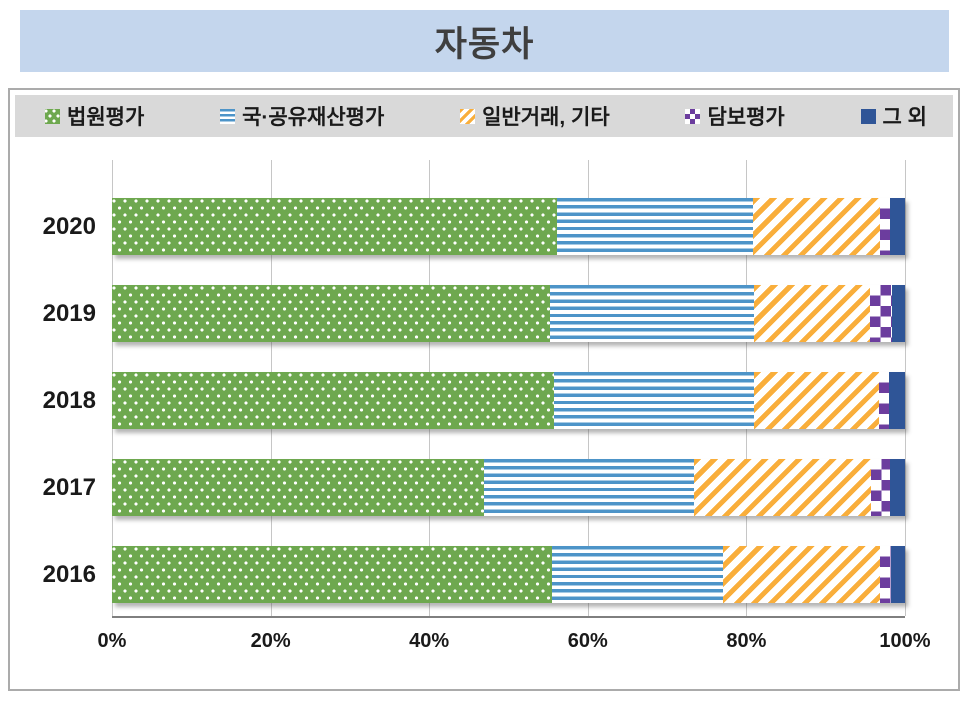 The image size is (969, 707). I want to click on x-axis-tick-label: 60%, so click(587, 641).